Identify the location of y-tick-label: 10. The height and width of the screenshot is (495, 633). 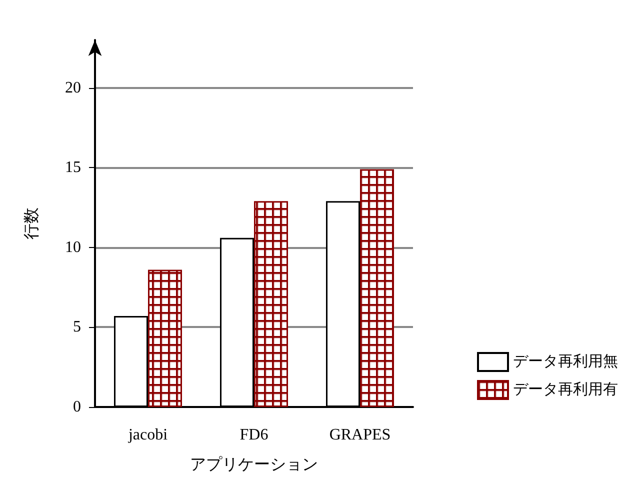
(73, 247).